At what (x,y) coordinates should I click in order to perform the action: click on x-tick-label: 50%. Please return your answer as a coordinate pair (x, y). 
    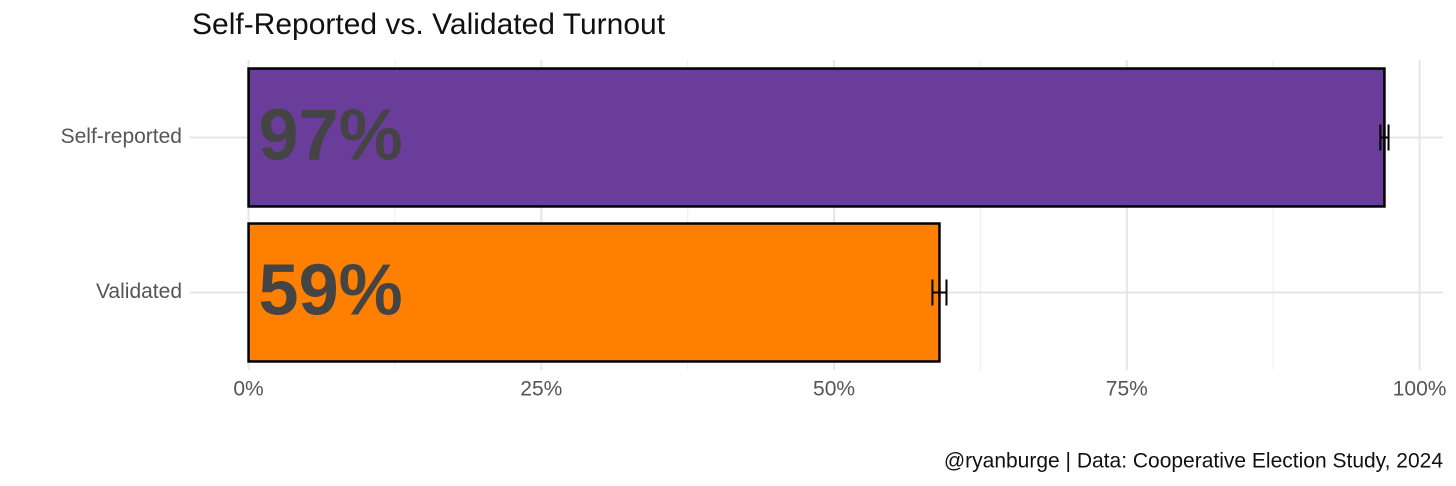
    Looking at the image, I should click on (834, 389).